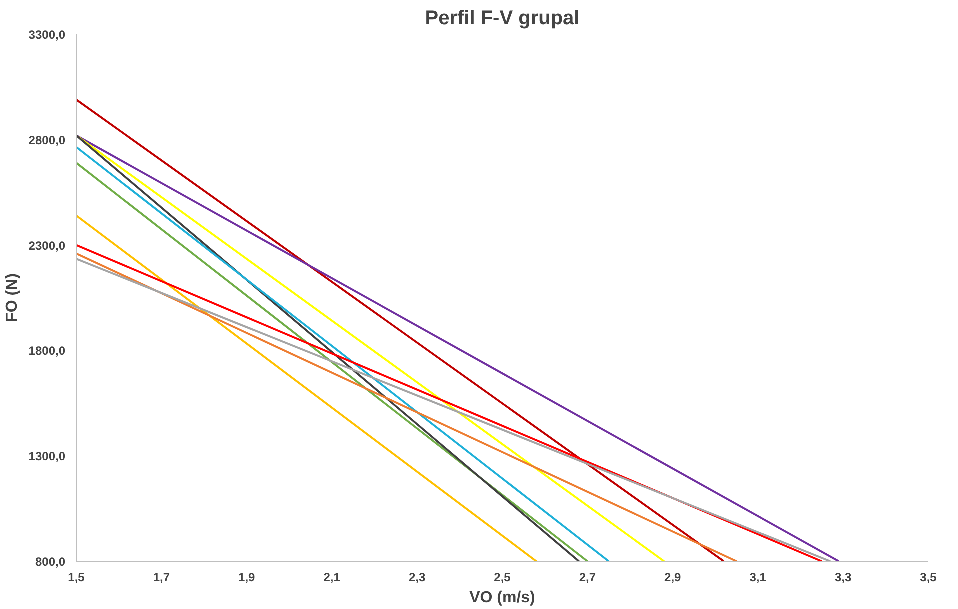 The height and width of the screenshot is (609, 958). Describe the element at coordinates (417, 577) in the screenshot. I see `x-tick-label: 2,3` at that location.